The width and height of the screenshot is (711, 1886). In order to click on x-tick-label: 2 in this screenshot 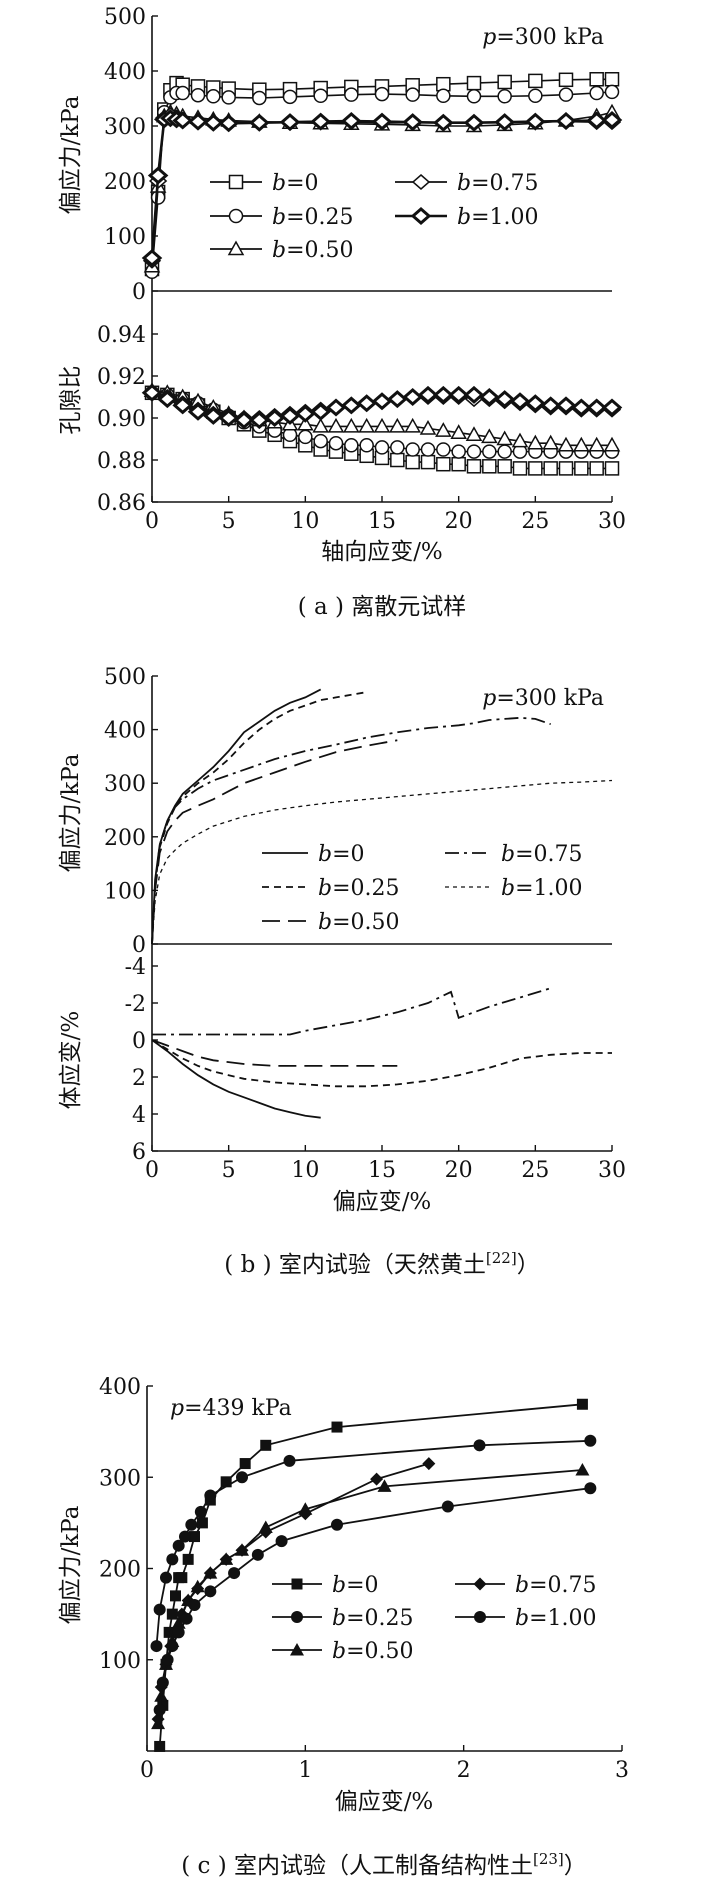, I will do `click(464, 1770)`.